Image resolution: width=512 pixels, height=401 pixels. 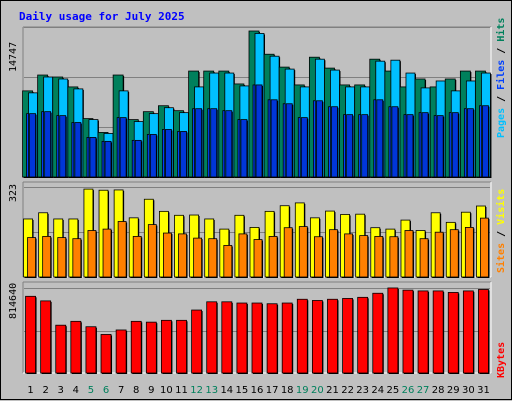 I want to click on sites-ymax-label: 323, so click(x=13, y=193).